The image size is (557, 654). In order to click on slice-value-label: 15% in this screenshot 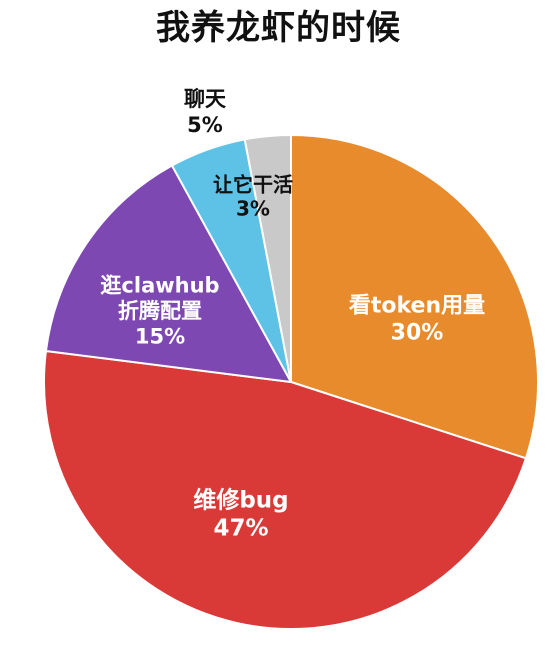, I will do `click(160, 337)`.